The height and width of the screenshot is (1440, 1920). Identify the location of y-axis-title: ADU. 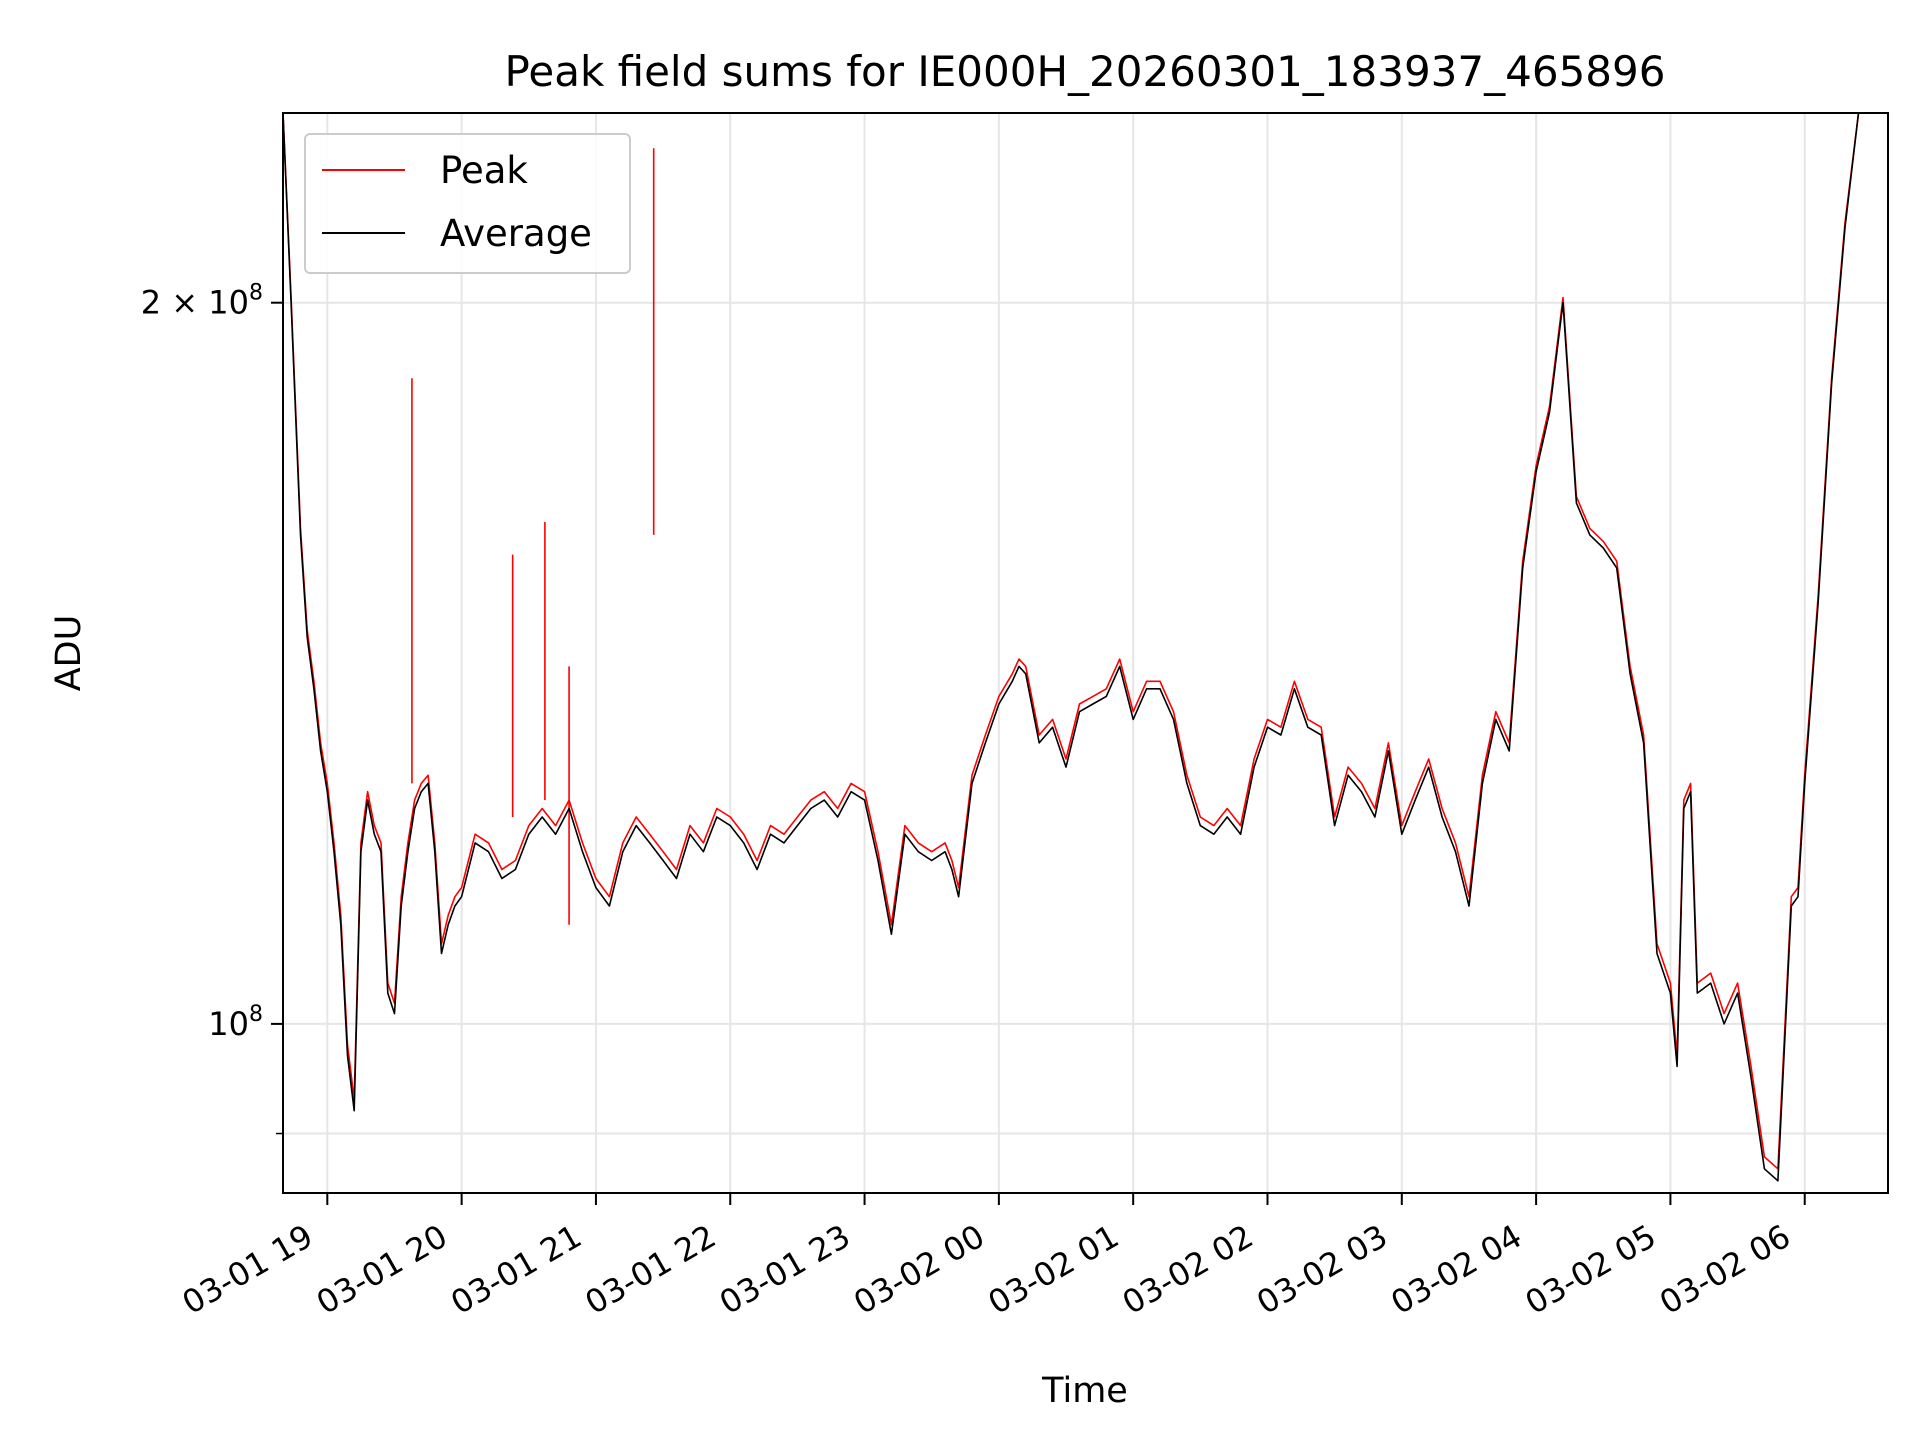
(69, 653).